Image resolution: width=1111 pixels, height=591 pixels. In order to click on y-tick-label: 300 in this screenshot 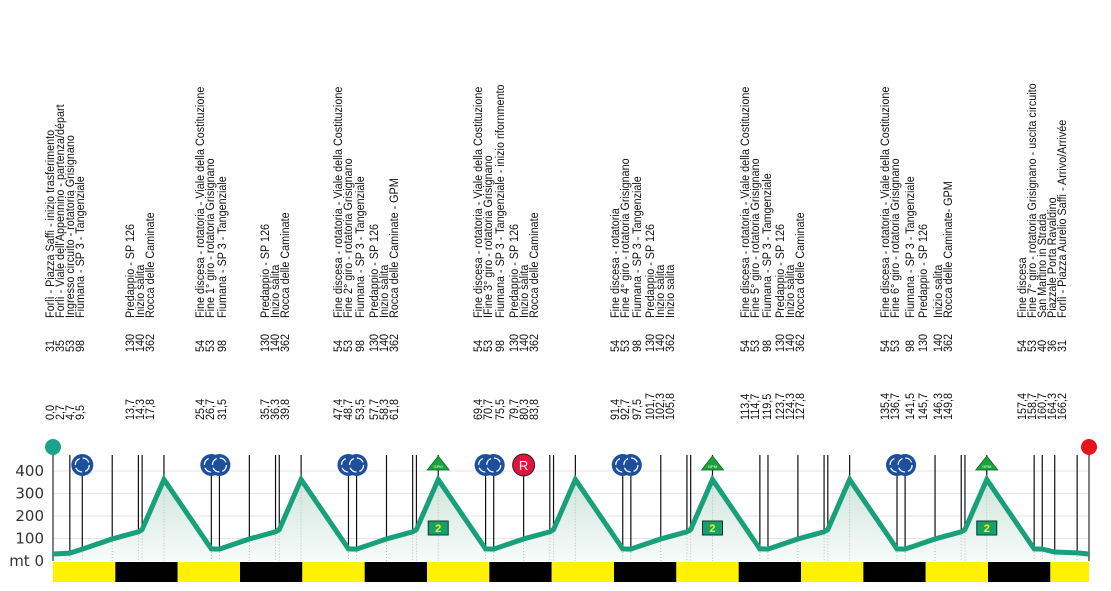, I will do `click(29, 494)`.